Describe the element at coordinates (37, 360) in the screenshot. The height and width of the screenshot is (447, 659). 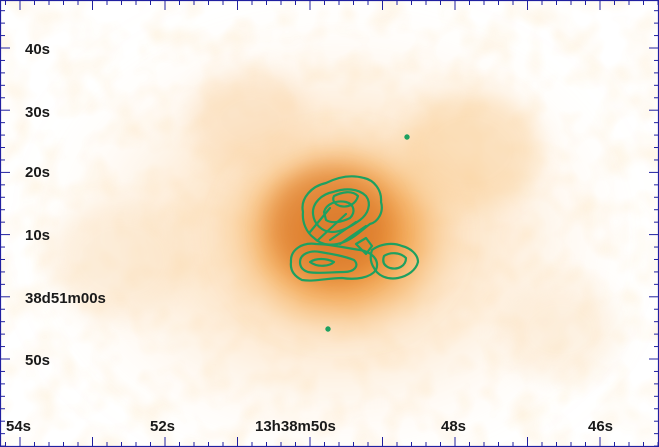
I see `y-tick-label: 50s` at that location.